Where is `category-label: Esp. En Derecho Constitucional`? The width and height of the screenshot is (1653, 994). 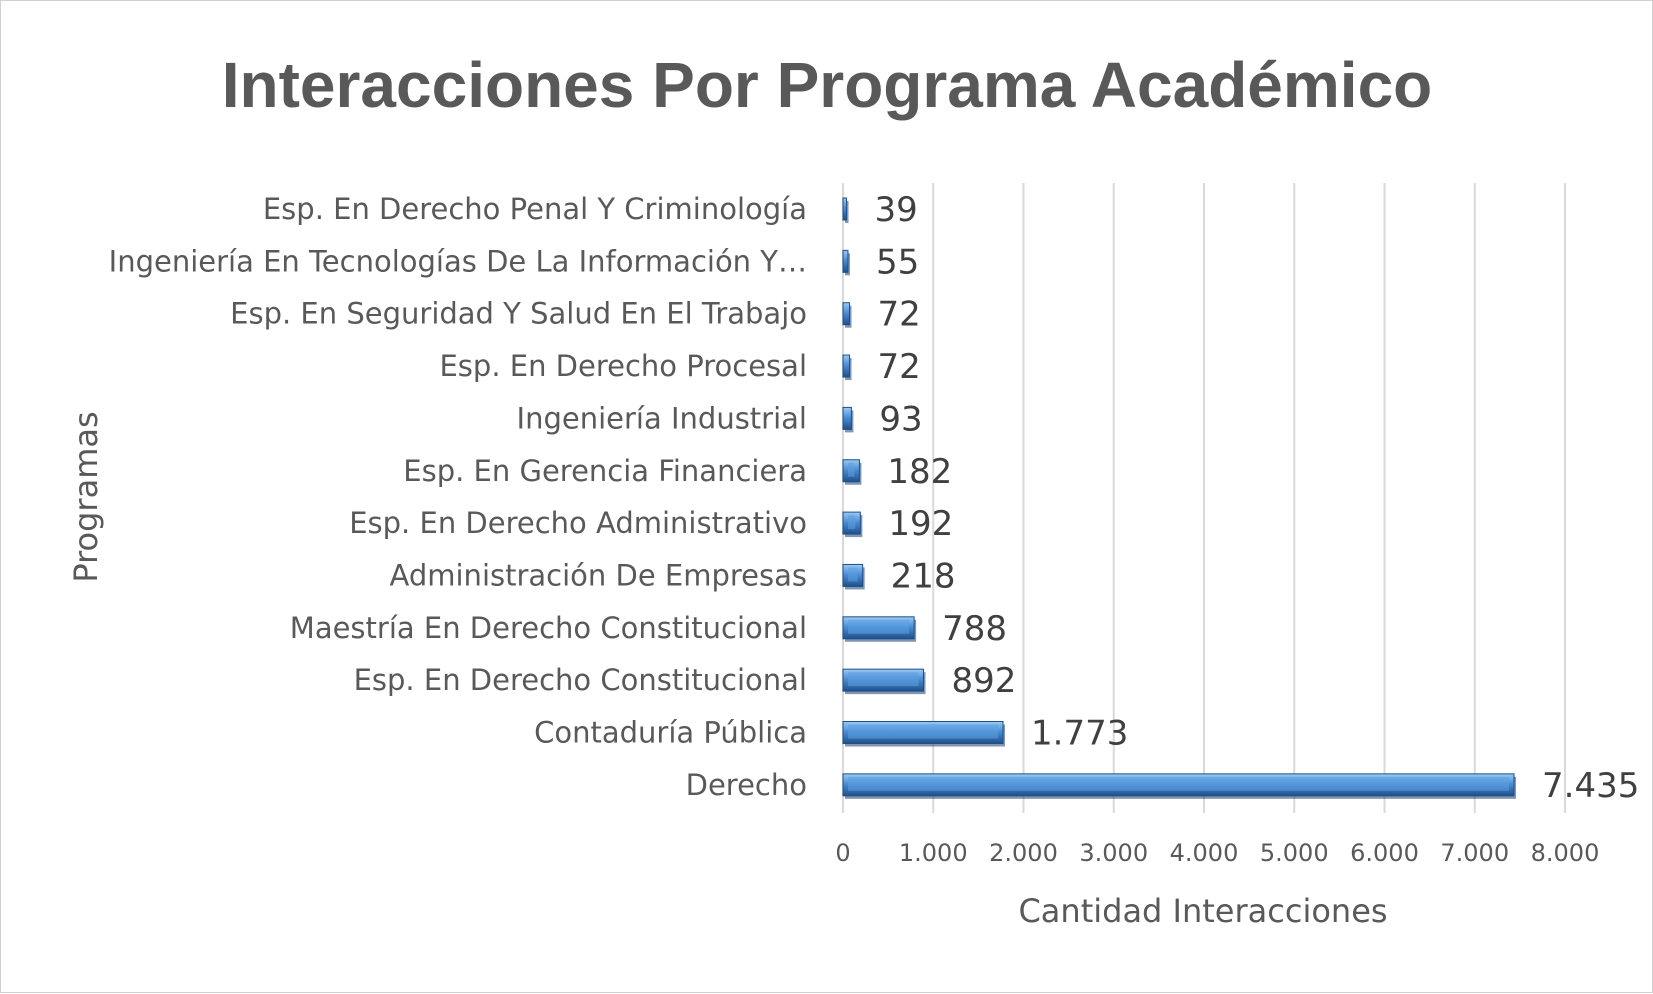 category-label: Esp. En Derecho Constitucional is located at coordinates (580, 680).